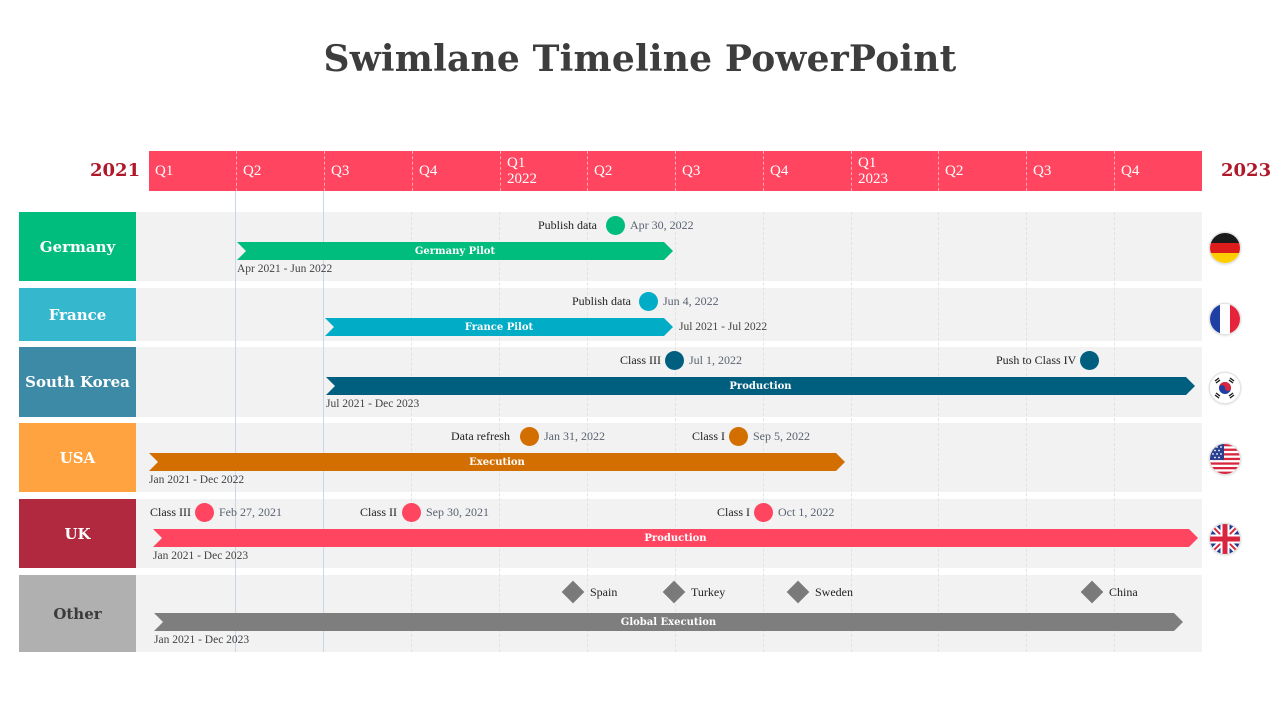  I want to click on milestone-label: Data refresh, so click(480, 436).